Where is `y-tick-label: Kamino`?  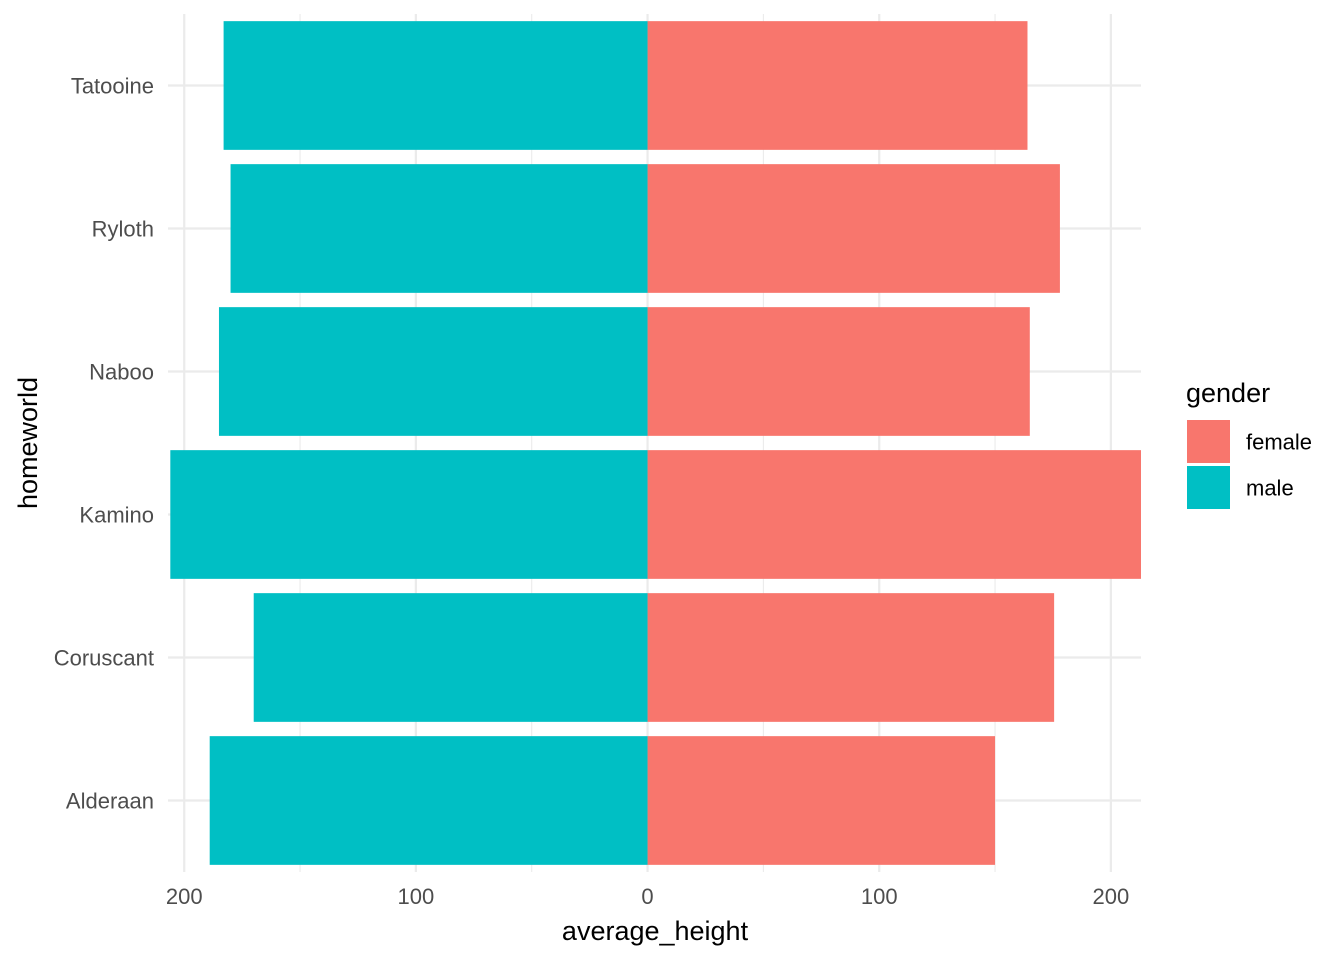 y-tick-label: Kamino is located at coordinates (116, 515).